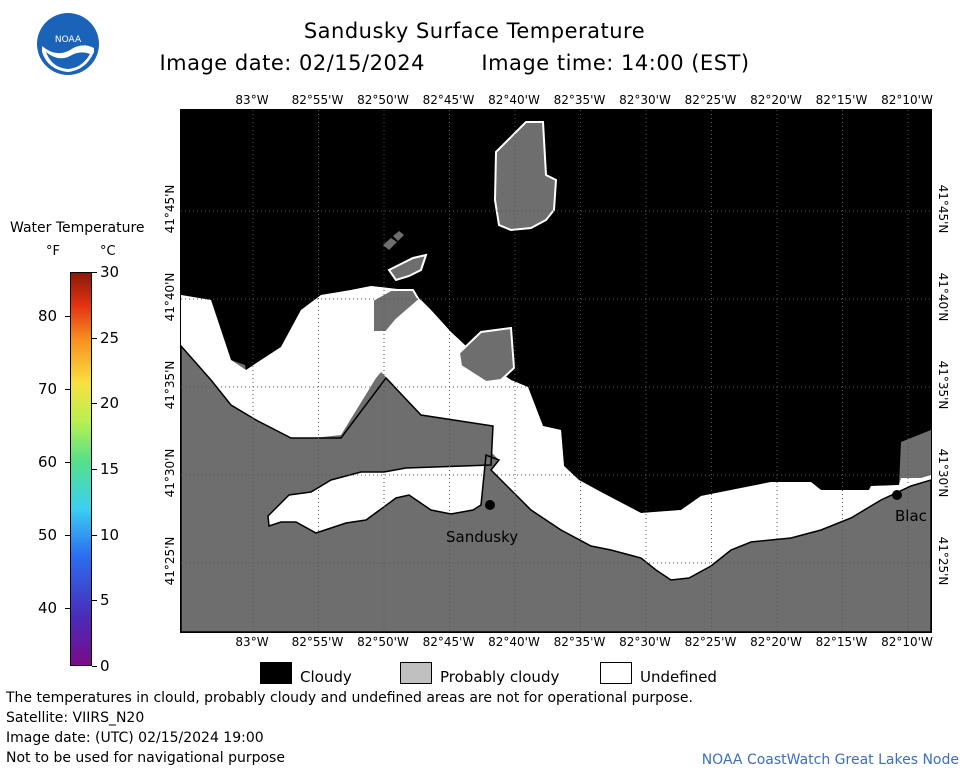 The width and height of the screenshot is (969, 773). I want to click on colorbar-tick-c: 15, so click(110, 469).